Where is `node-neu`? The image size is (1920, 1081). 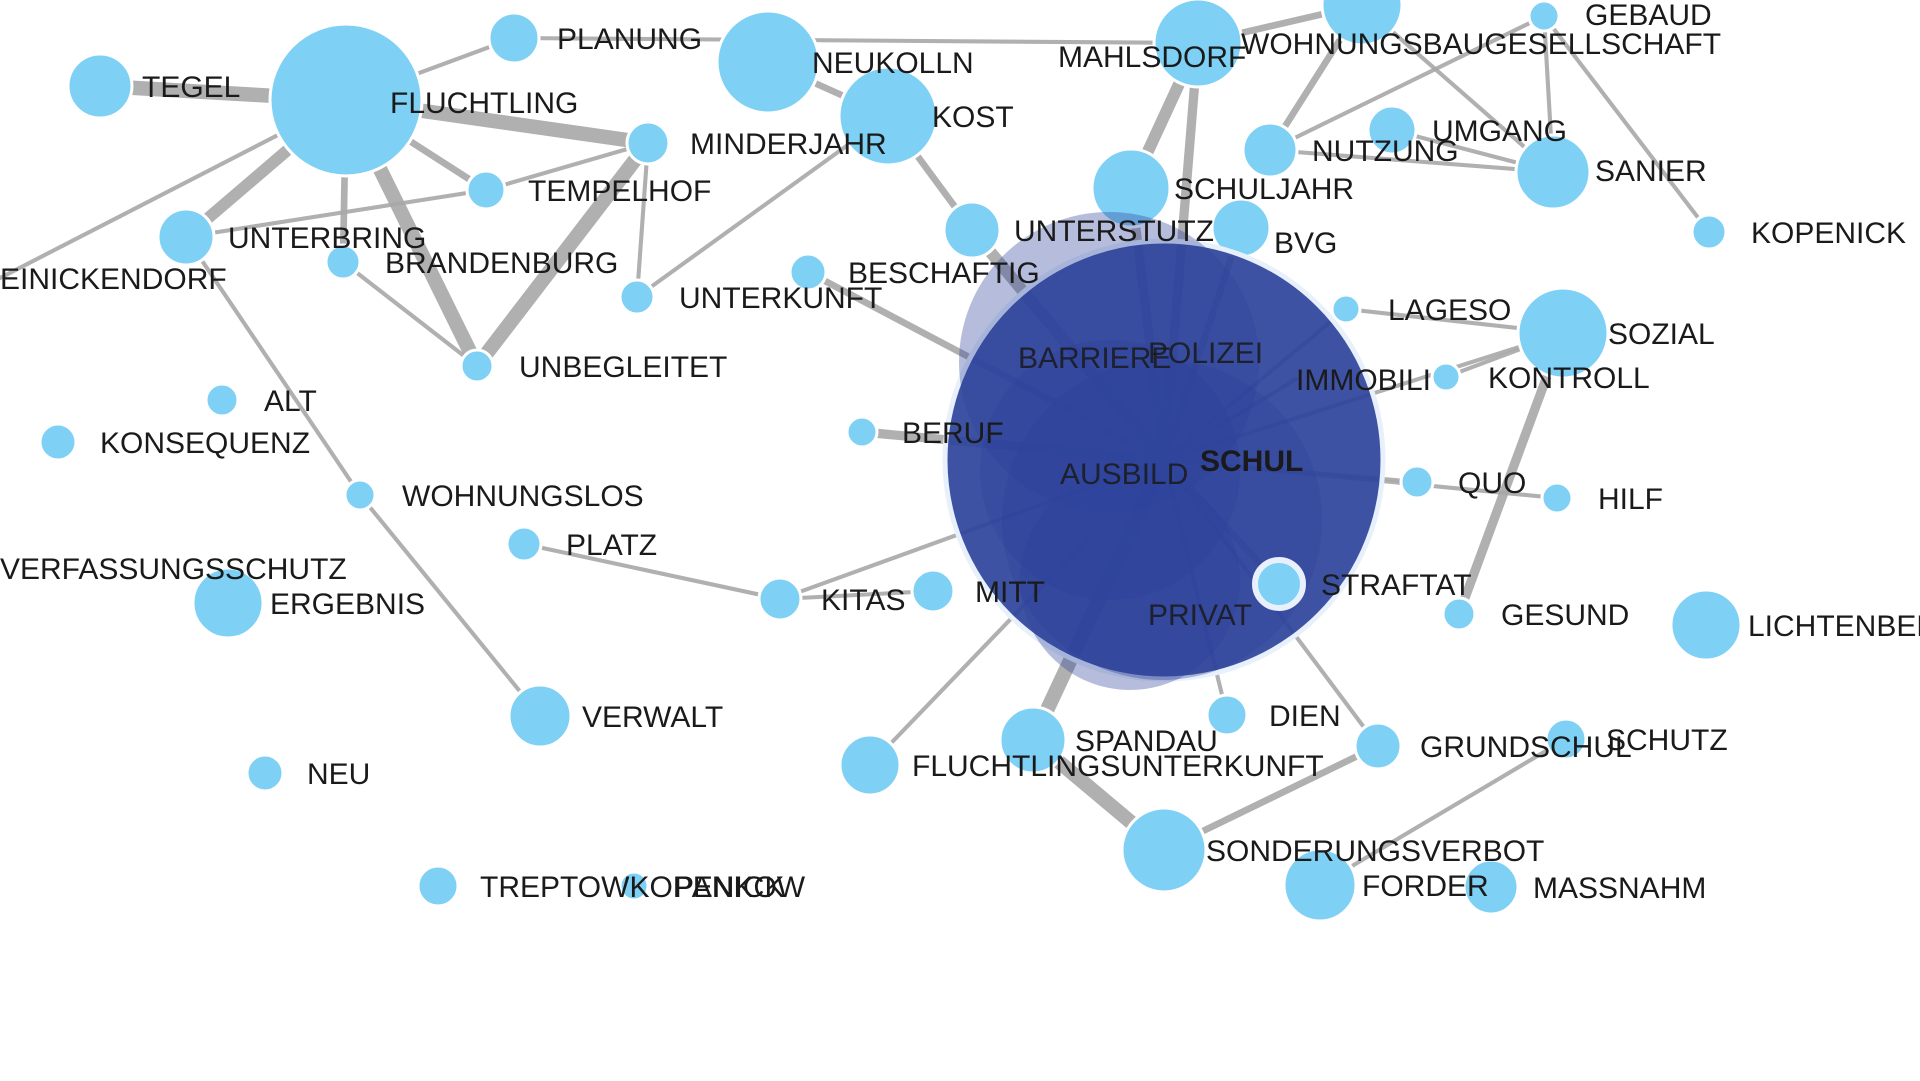
node-neu is located at coordinates (265, 773).